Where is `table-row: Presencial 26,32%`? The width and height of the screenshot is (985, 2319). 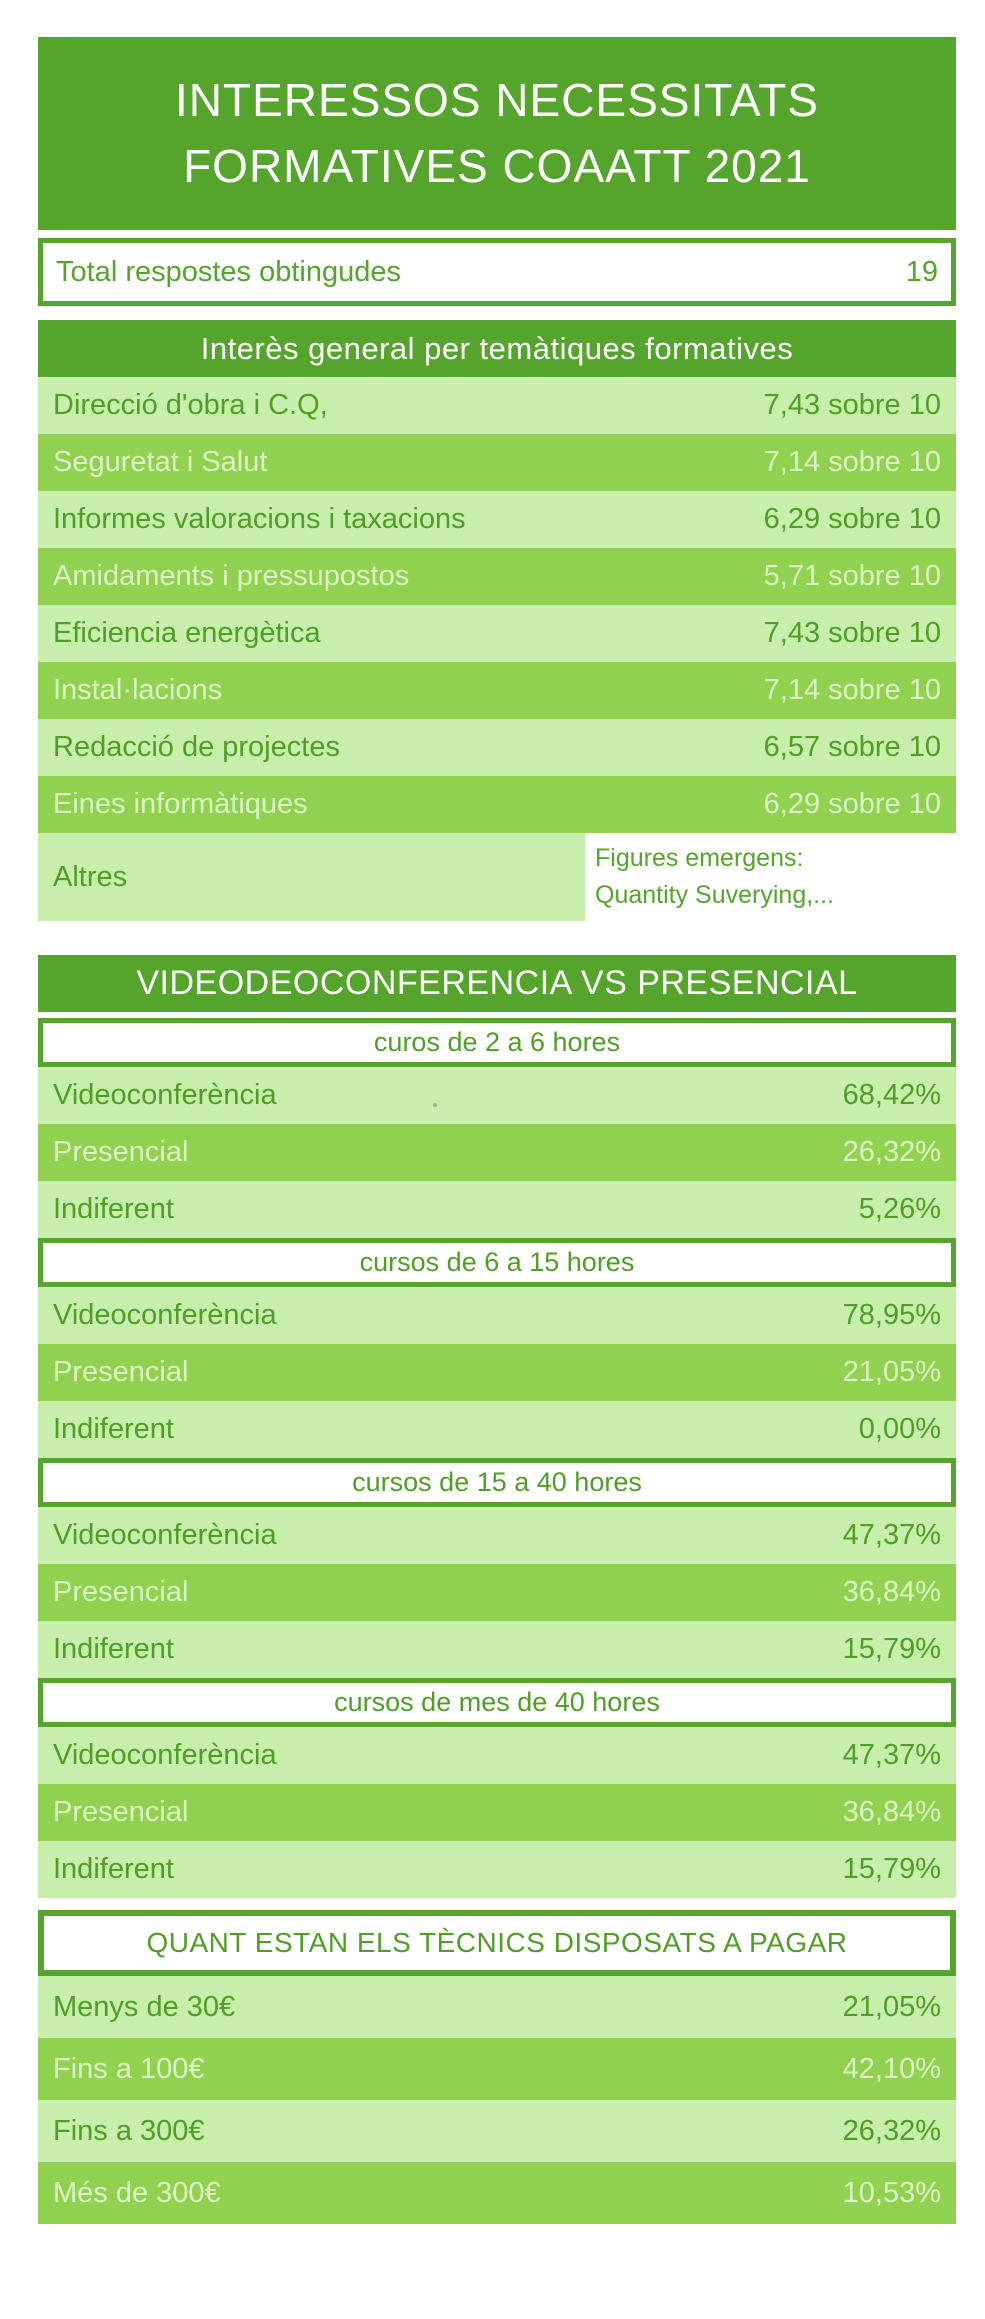 table-row: Presencial 26,32% is located at coordinates (497, 1152).